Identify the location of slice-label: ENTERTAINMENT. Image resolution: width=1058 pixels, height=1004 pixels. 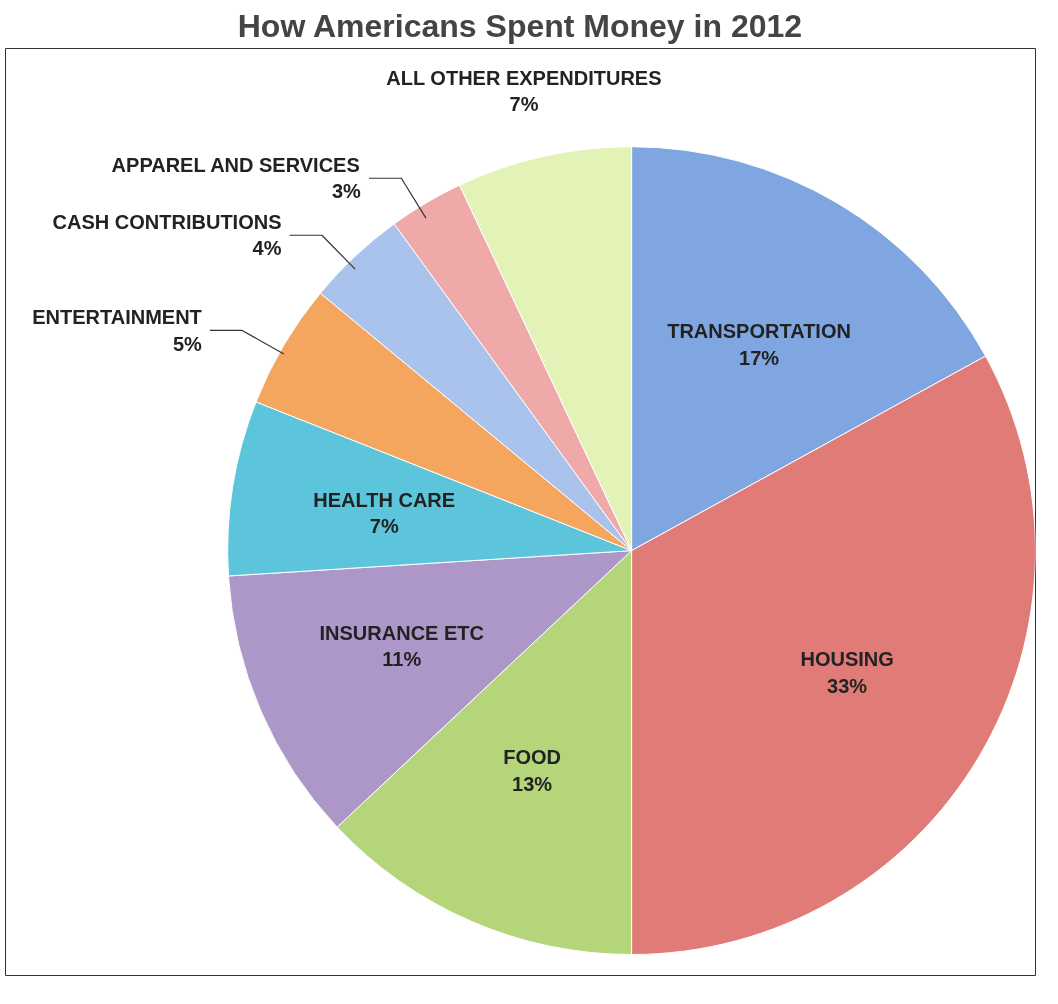
(117, 317).